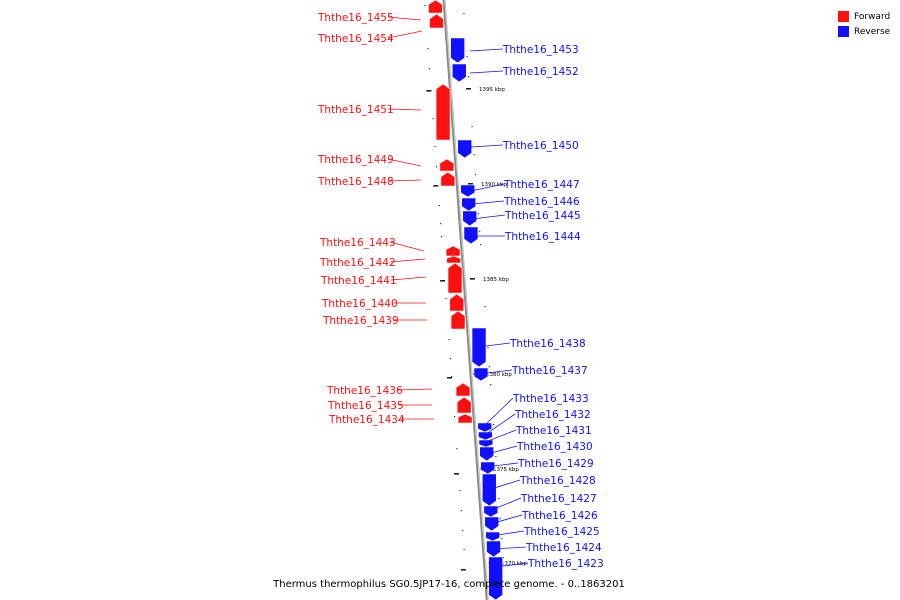 The image size is (900, 600). Describe the element at coordinates (561, 532) in the screenshot. I see `gene-label: Ththe16_1425` at that location.